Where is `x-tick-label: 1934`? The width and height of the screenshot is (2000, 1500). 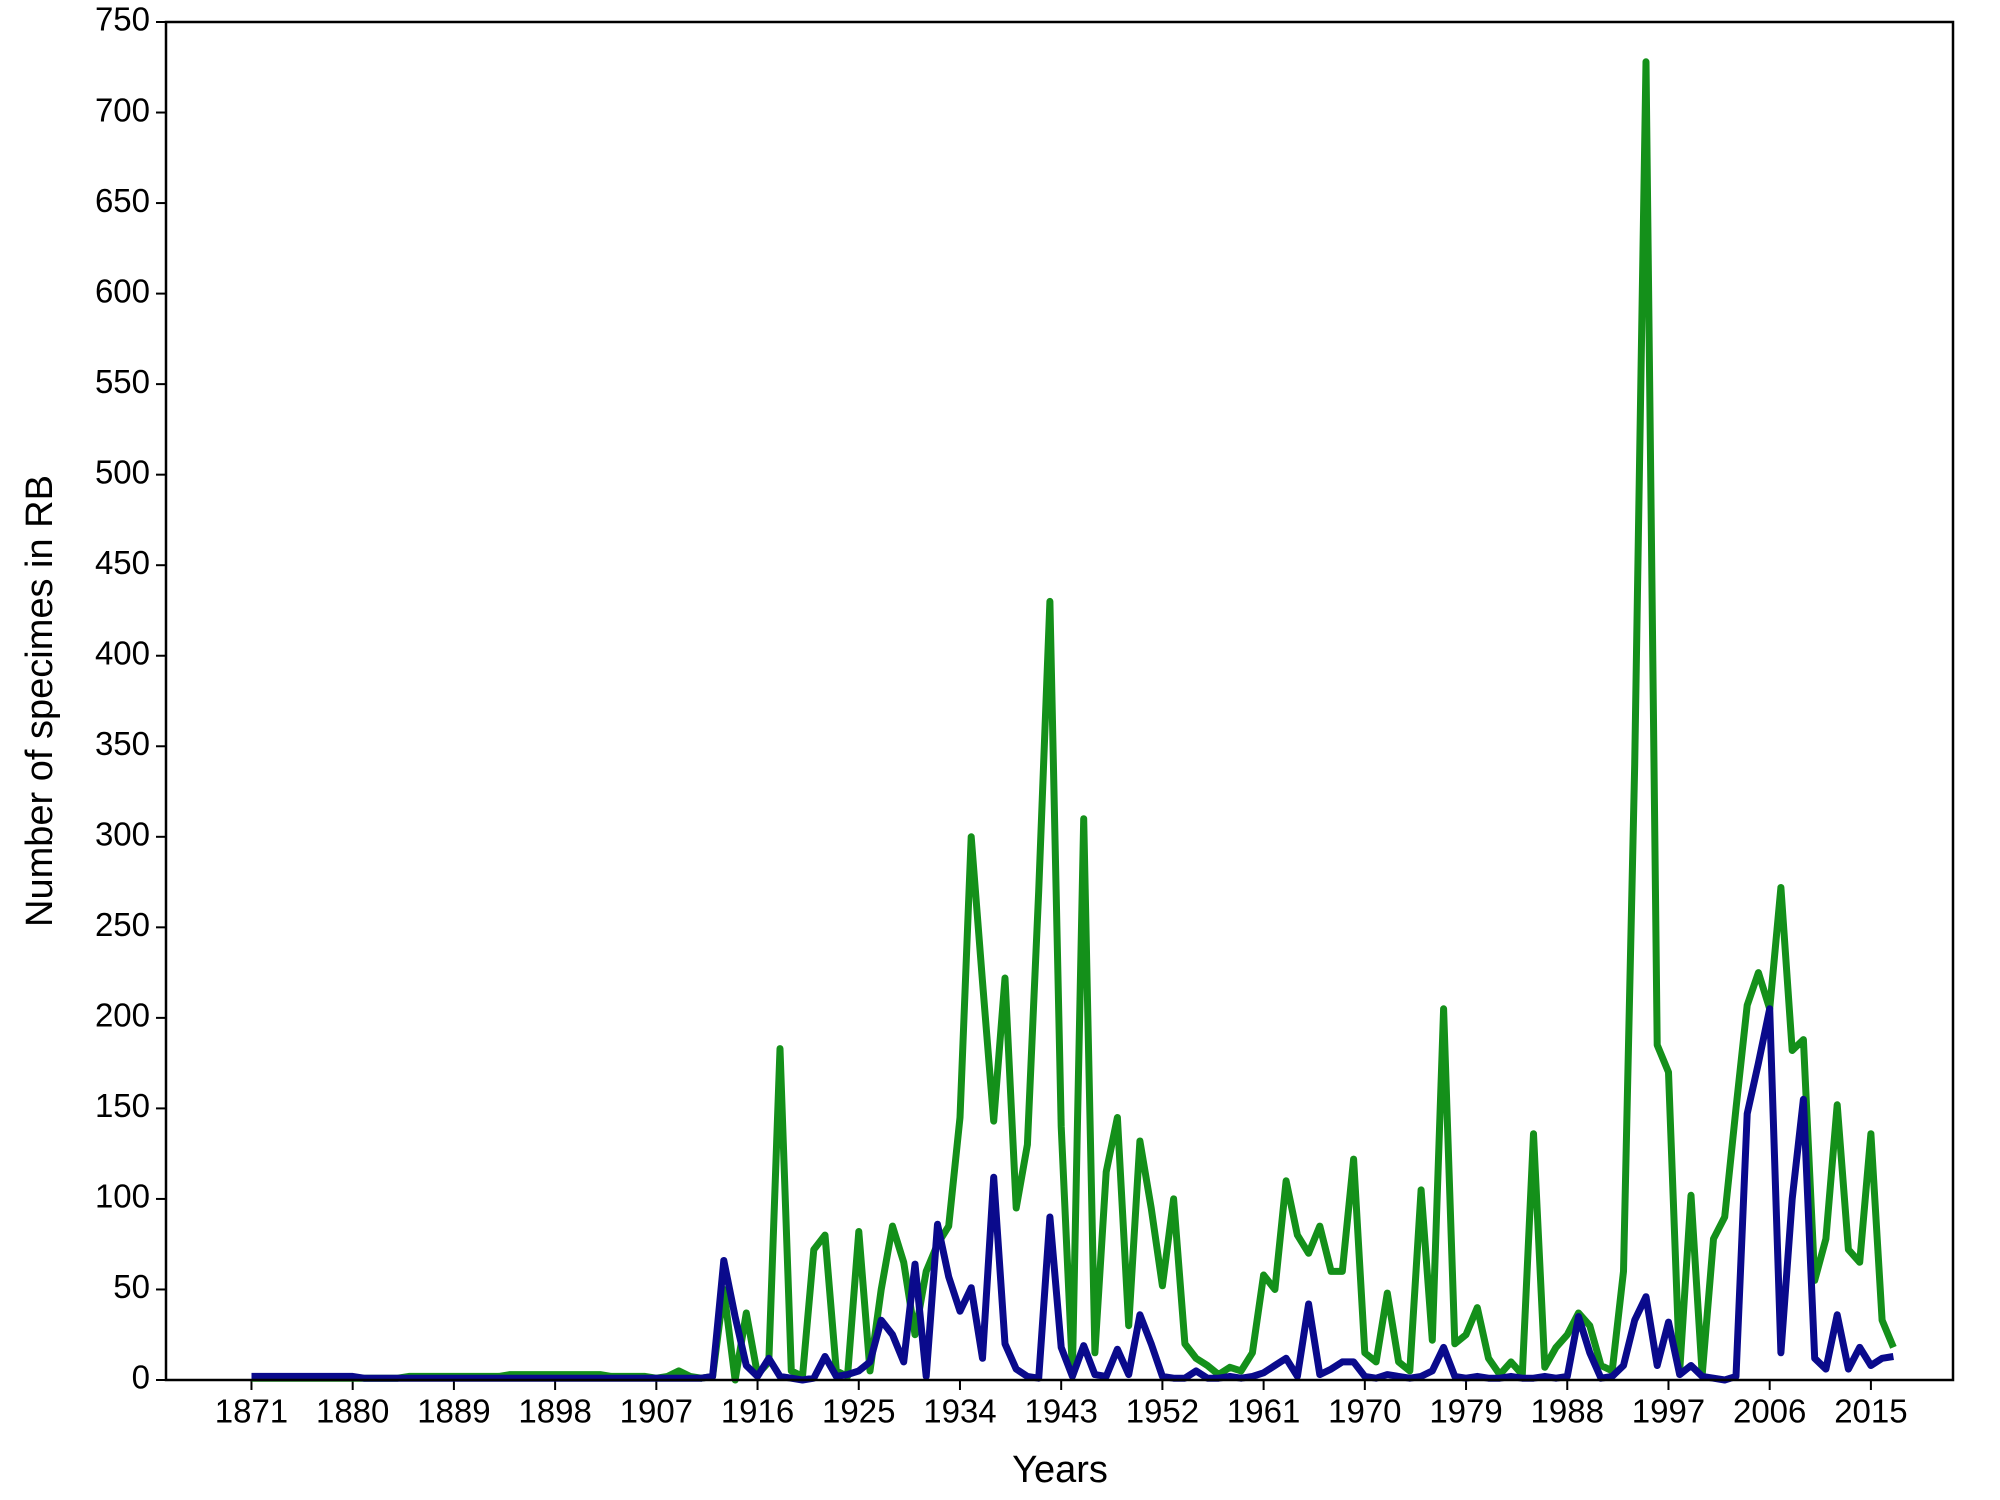 x-tick-label: 1934 is located at coordinates (959, 1411).